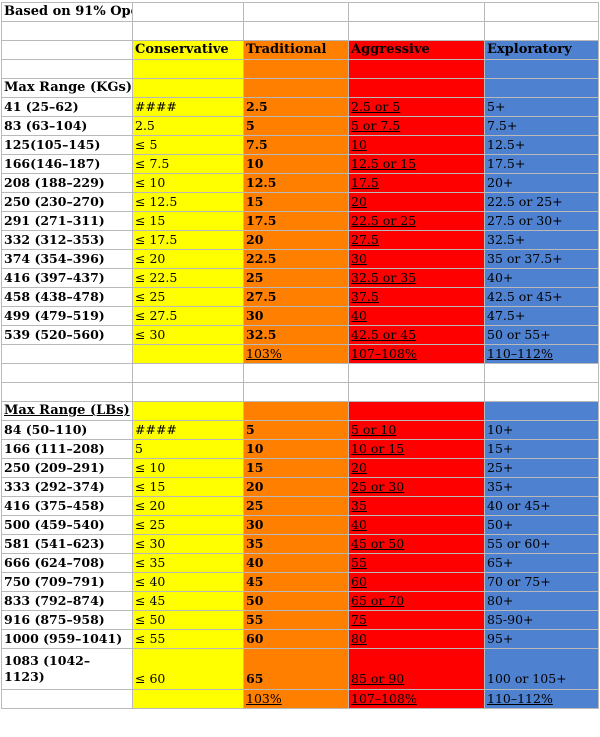  Describe the element at coordinates (296, 487) in the screenshot. I see `traditional-cell: 20` at that location.